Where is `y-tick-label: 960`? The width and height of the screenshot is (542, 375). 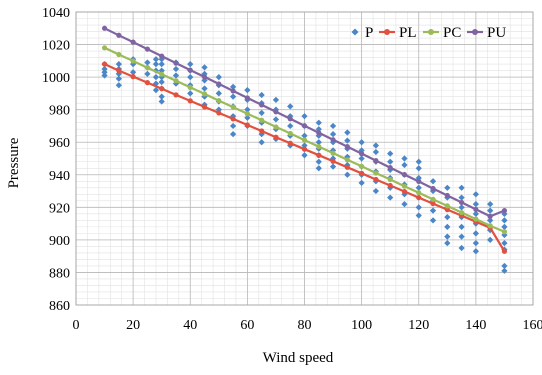 y-tick-label: 960 is located at coordinates (59, 143).